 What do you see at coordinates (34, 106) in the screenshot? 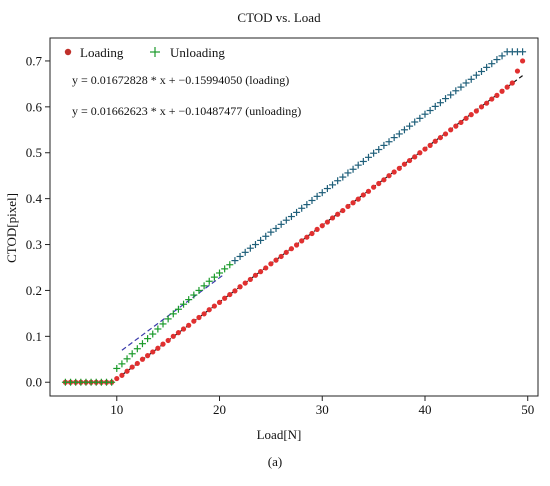
I see `y-tick-label: 0.6` at bounding box center [34, 106].